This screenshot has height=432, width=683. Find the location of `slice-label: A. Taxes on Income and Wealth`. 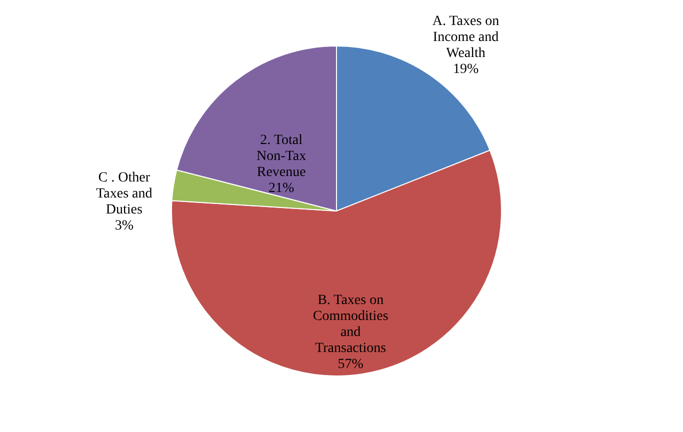

slice-label: A. Taxes on Income and Wealth is located at coordinates (466, 37).